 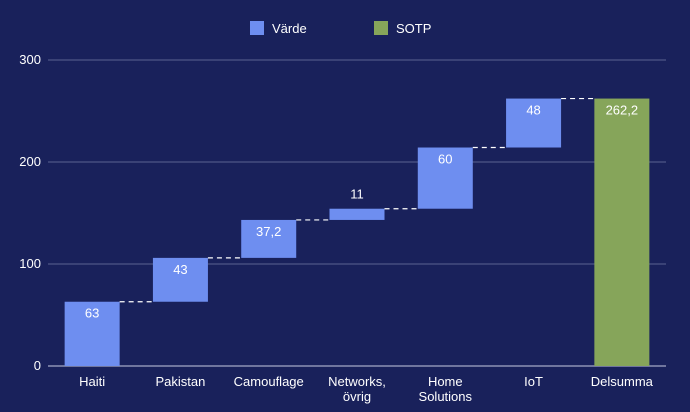 What do you see at coordinates (92, 381) in the screenshot?
I see `x-tick-label: Haiti` at bounding box center [92, 381].